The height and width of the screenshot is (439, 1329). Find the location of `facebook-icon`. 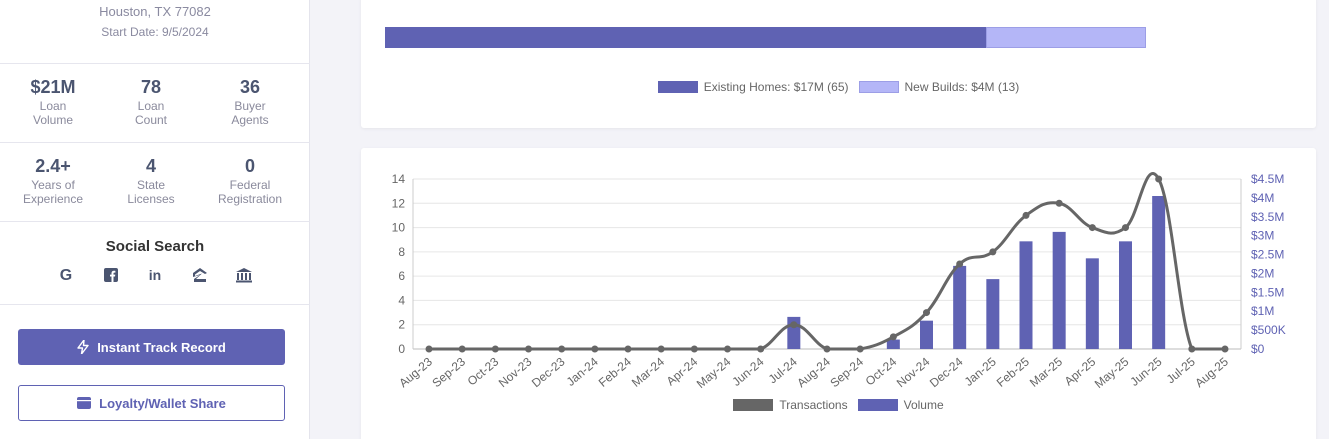

facebook-icon is located at coordinates (111, 275).